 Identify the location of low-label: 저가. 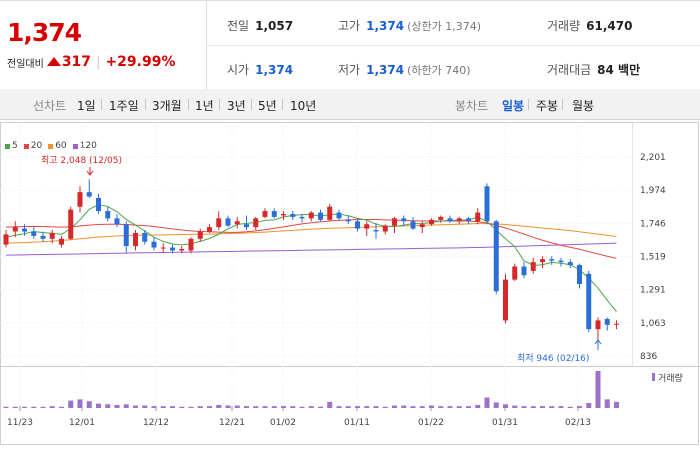
(349, 70).